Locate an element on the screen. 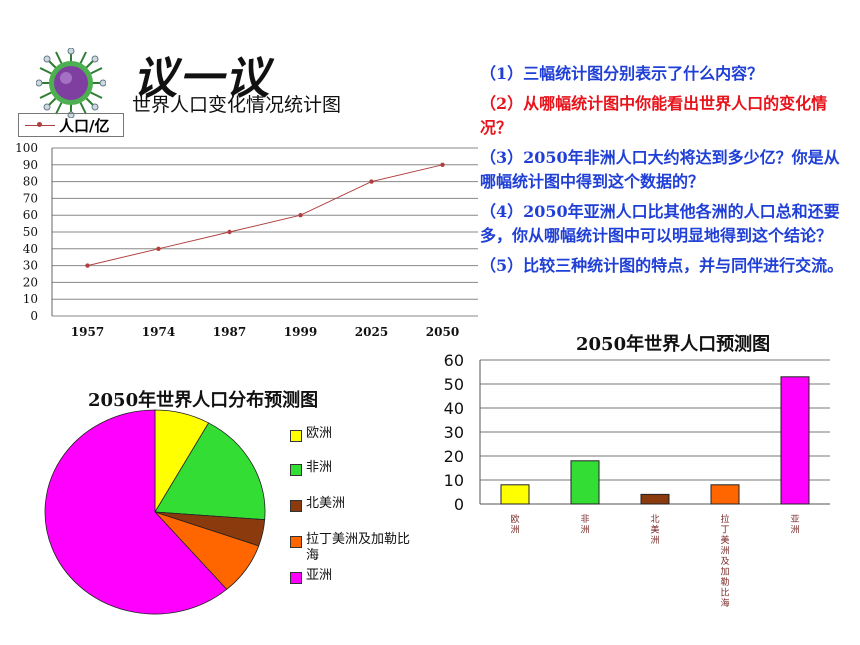  x-tick-label: 1987 is located at coordinates (229, 332).